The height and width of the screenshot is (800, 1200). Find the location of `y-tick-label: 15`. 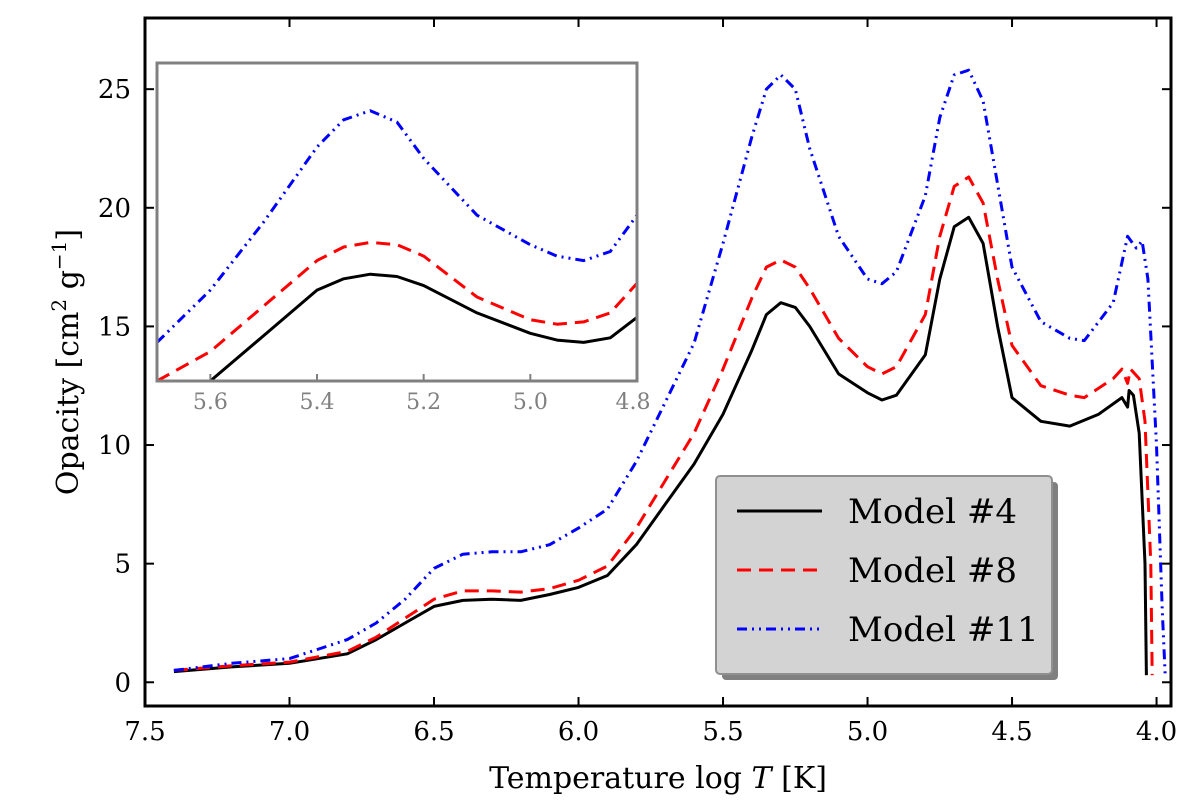

y-tick-label: 15 is located at coordinates (114, 327).